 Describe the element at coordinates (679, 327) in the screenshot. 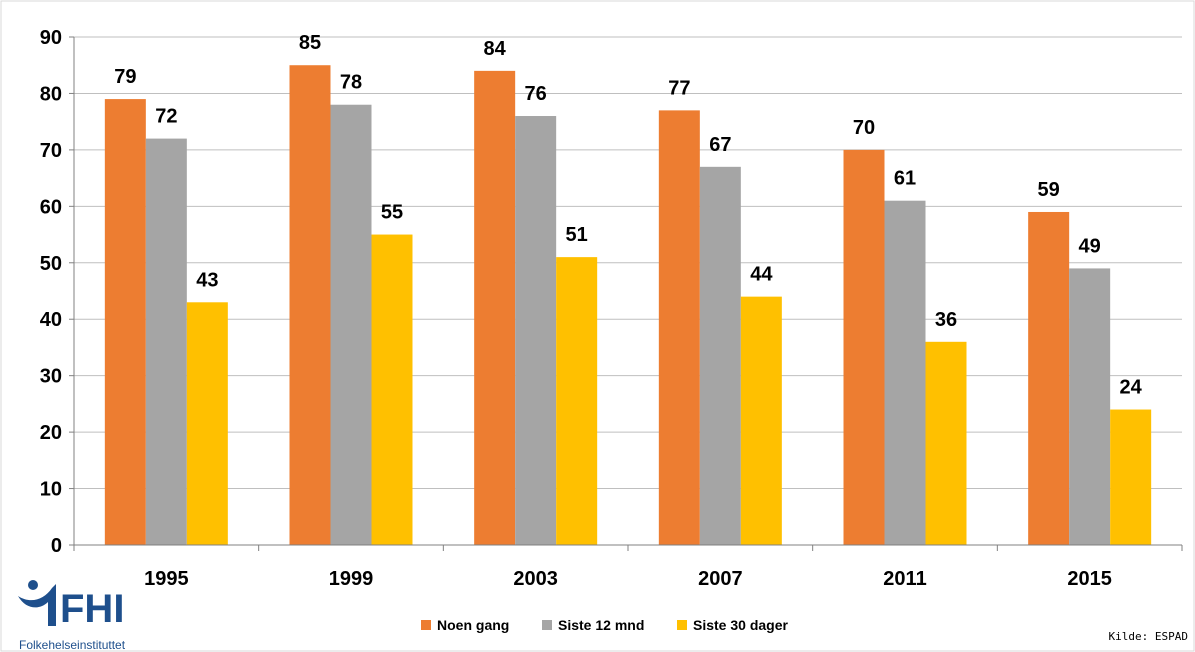

I see `bar-2007-noen-gang` at that location.